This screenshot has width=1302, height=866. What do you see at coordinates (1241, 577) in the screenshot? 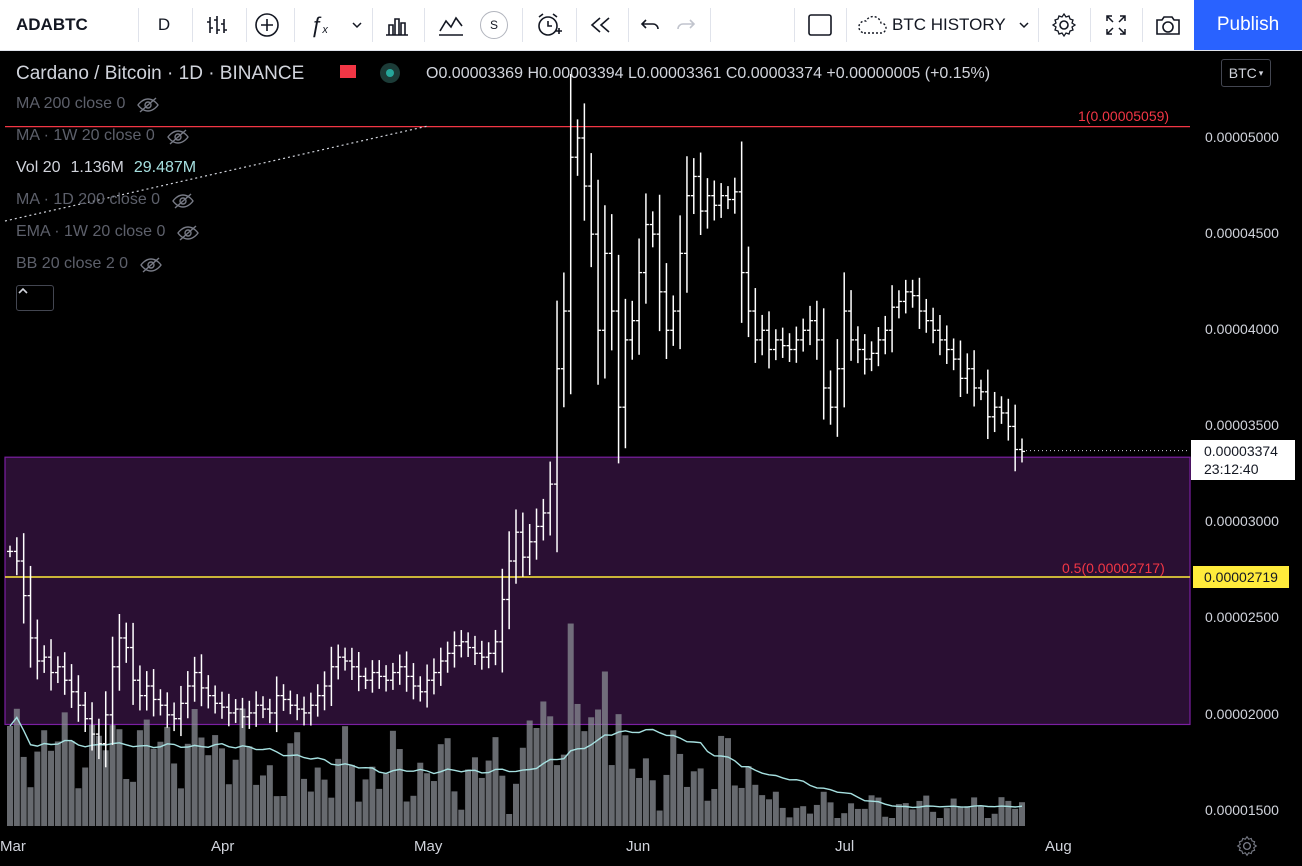
I see `fib-price-label: 0.00002719` at bounding box center [1241, 577].